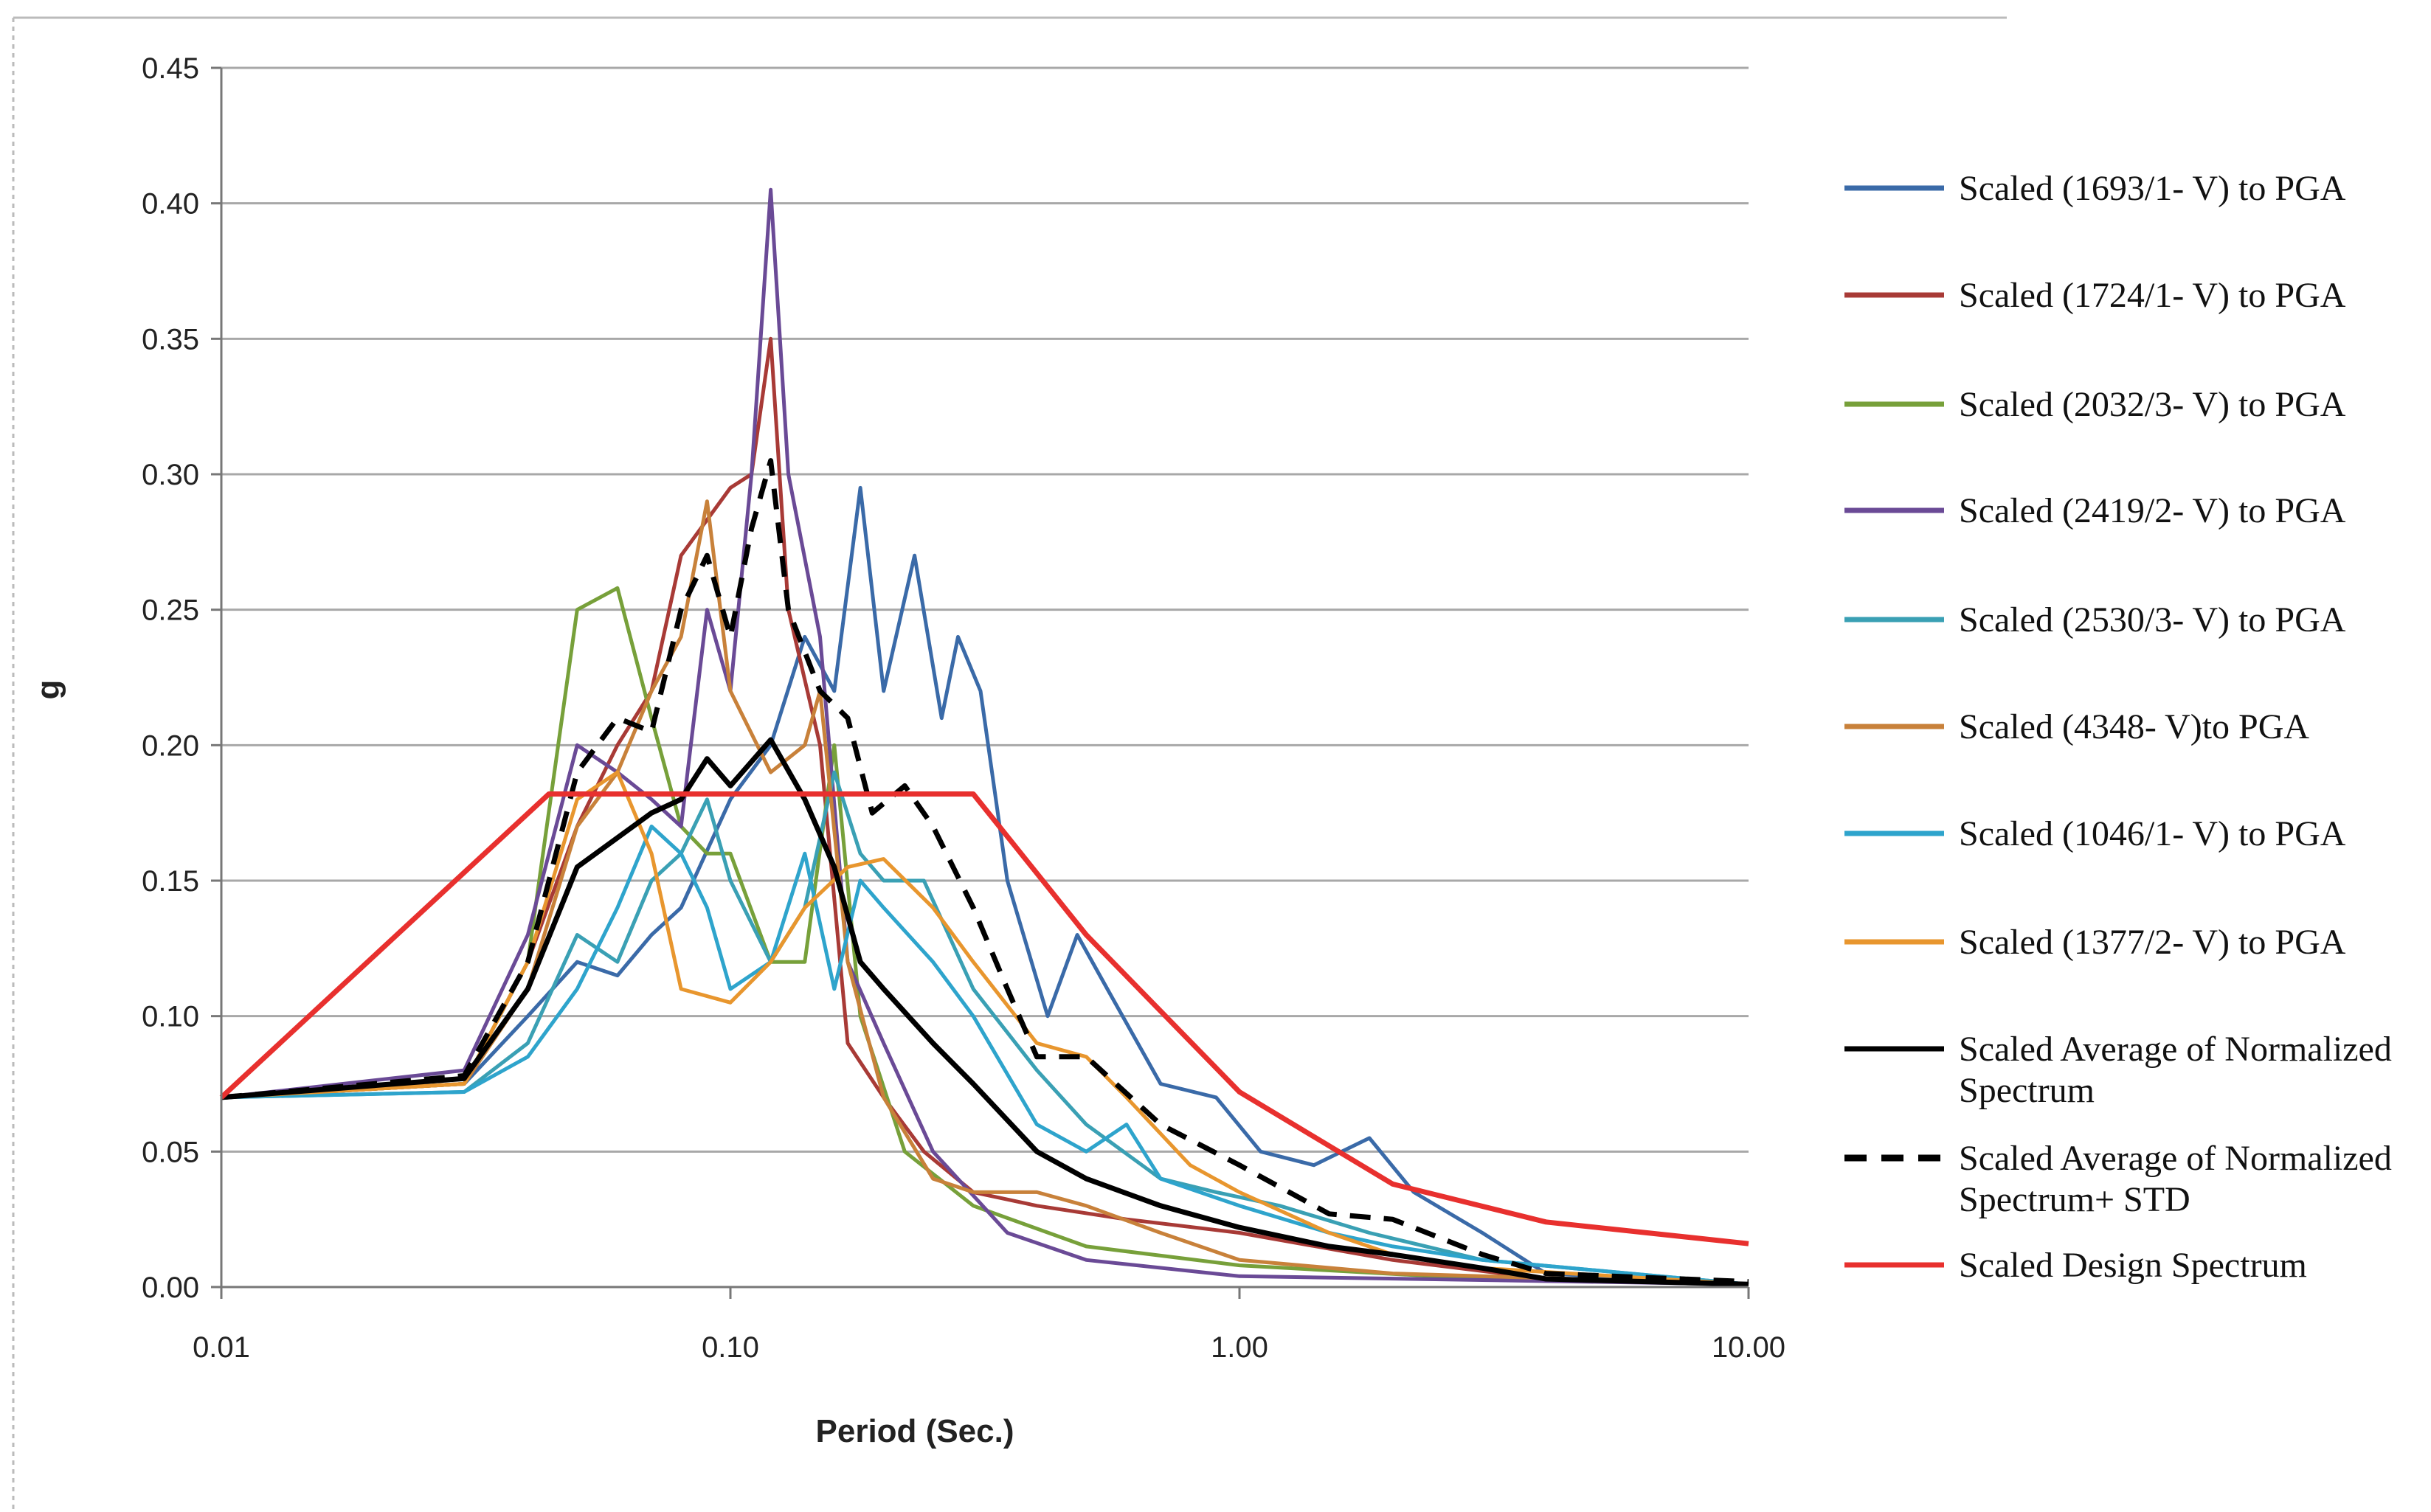 The height and width of the screenshot is (1512, 2431). What do you see at coordinates (2133, 1265) in the screenshot?
I see `legend-label-11: Scaled Design Spectrum` at bounding box center [2133, 1265].